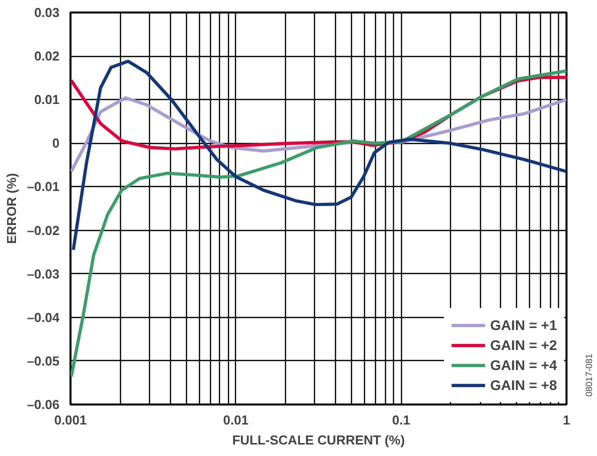 The width and height of the screenshot is (597, 456). What do you see at coordinates (43, 186) in the screenshot?
I see `y-tick-label: –0.01` at bounding box center [43, 186].